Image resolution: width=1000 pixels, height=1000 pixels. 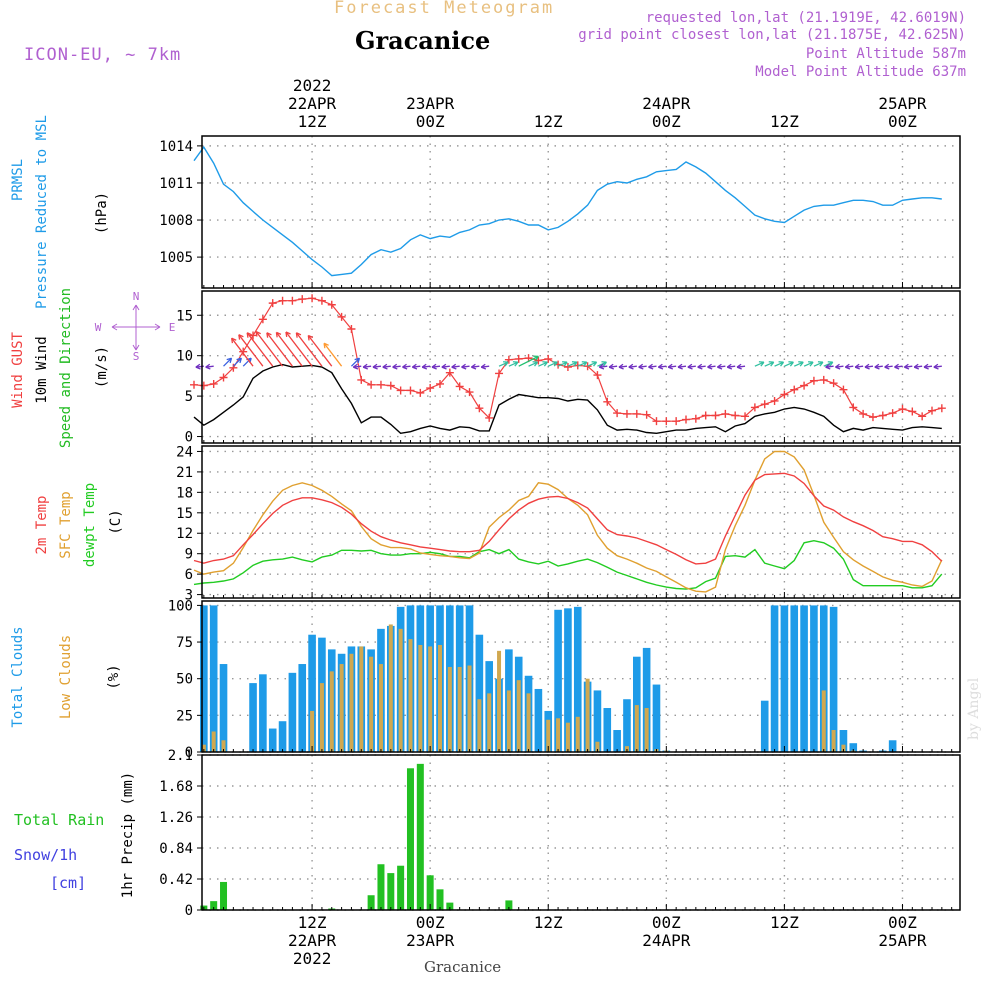 I want to click on time-label-bottom: 00Z, so click(x=666, y=922).